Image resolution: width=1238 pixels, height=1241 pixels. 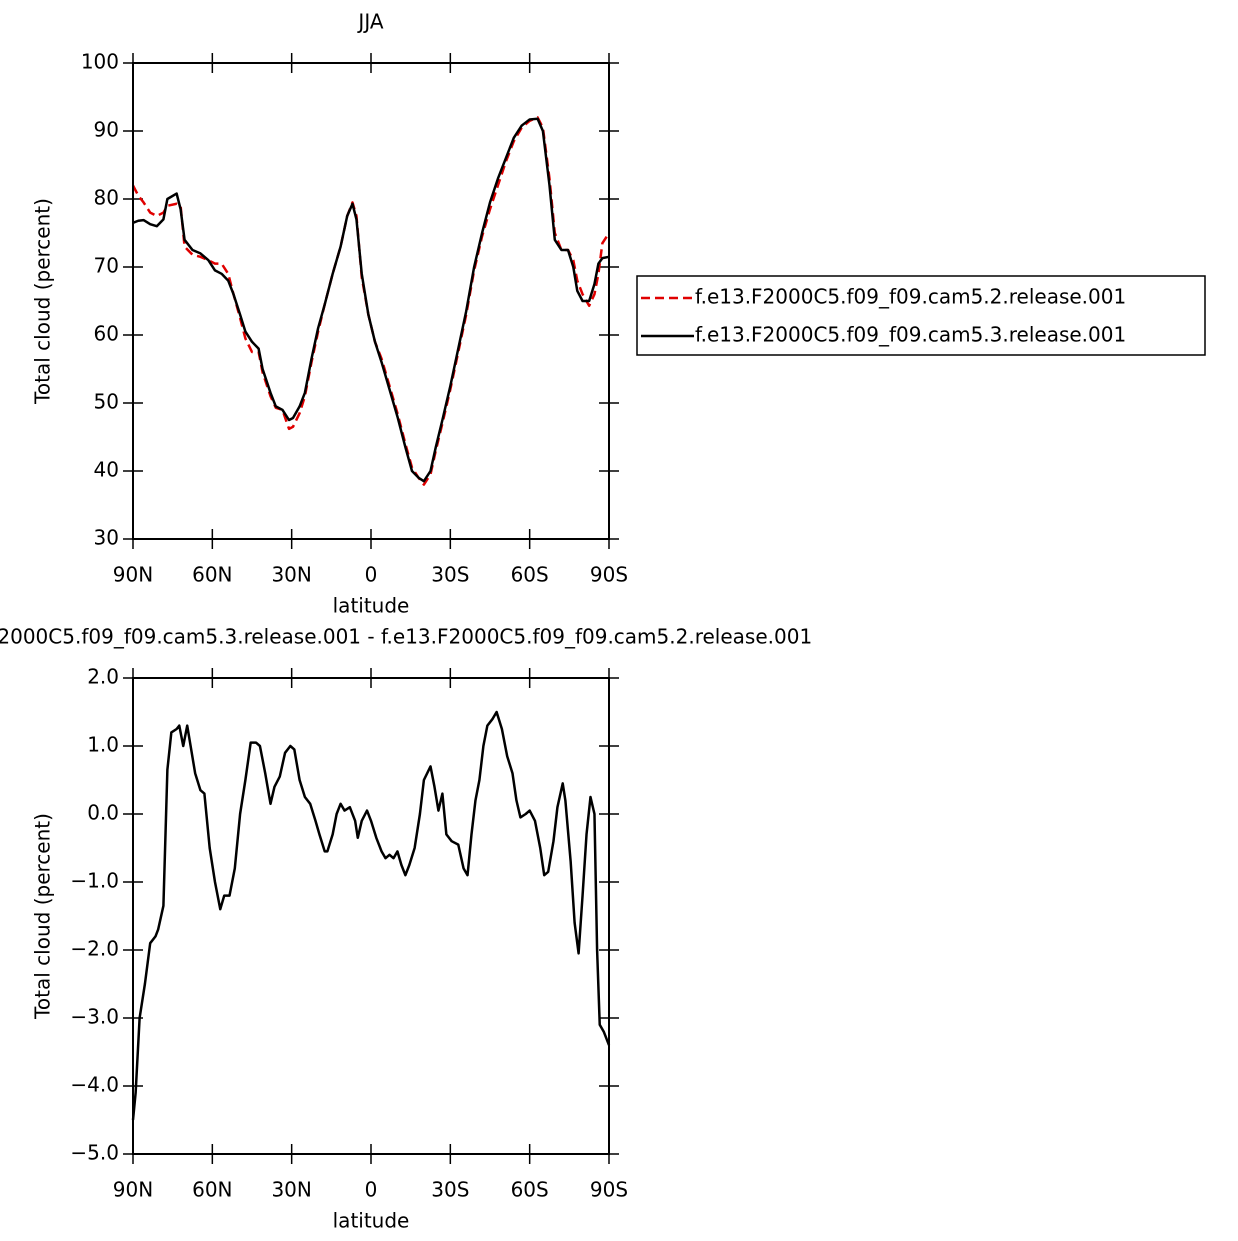 What do you see at coordinates (106, 266) in the screenshot?
I see `y-tick-label: 70` at bounding box center [106, 266].